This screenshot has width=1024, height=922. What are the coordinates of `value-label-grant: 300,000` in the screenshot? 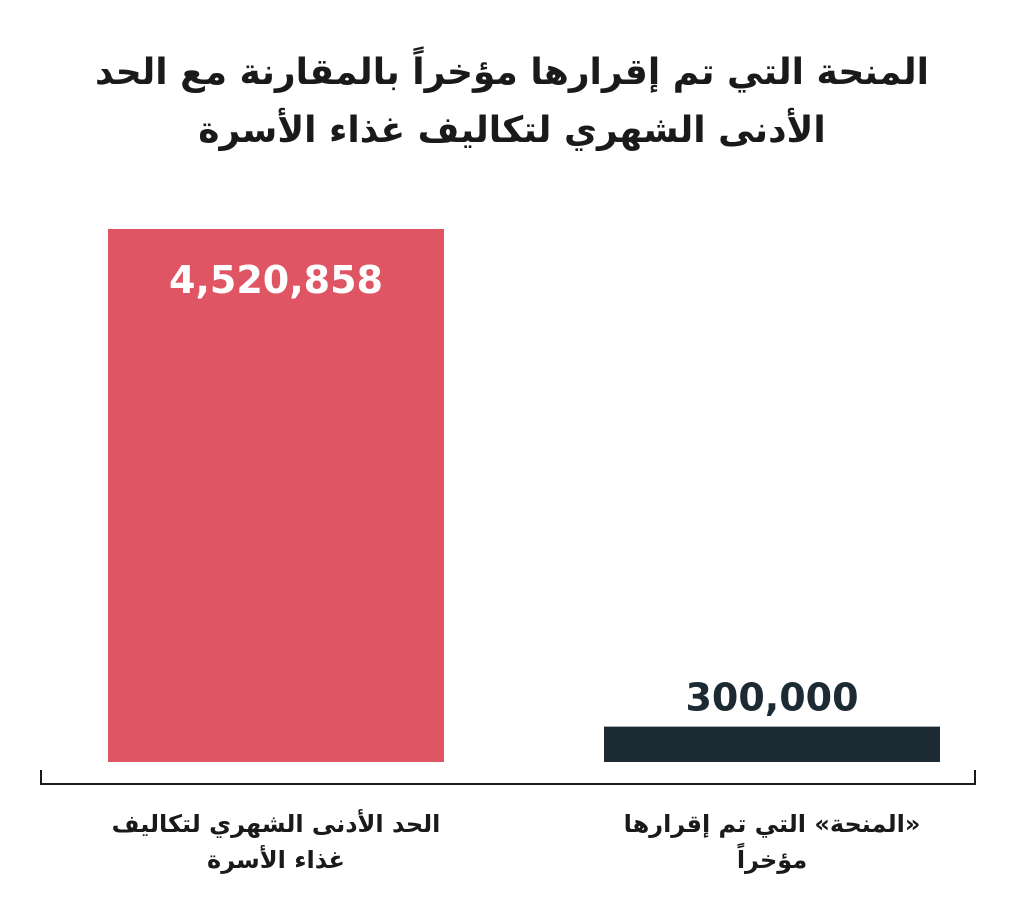 It's located at (771, 698).